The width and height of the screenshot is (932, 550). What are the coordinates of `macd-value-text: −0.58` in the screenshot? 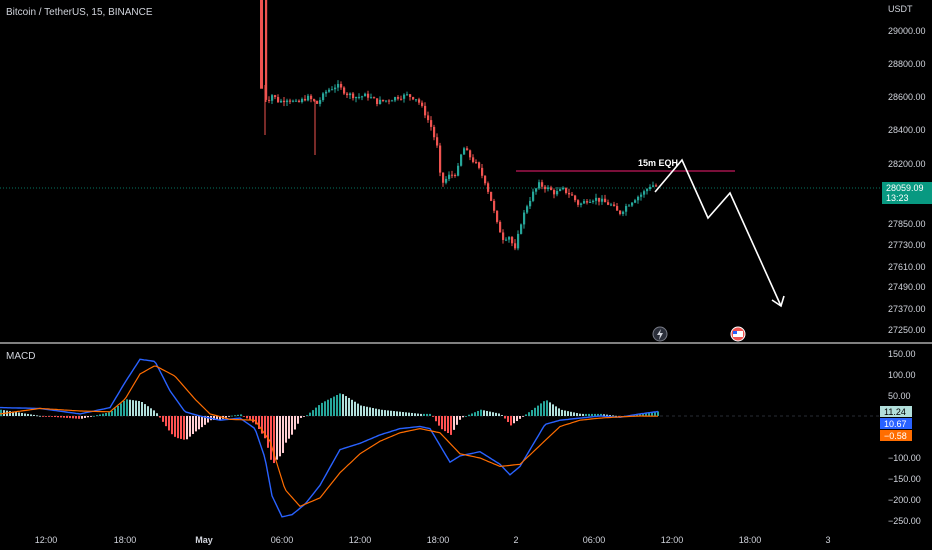 It's located at (895, 436).